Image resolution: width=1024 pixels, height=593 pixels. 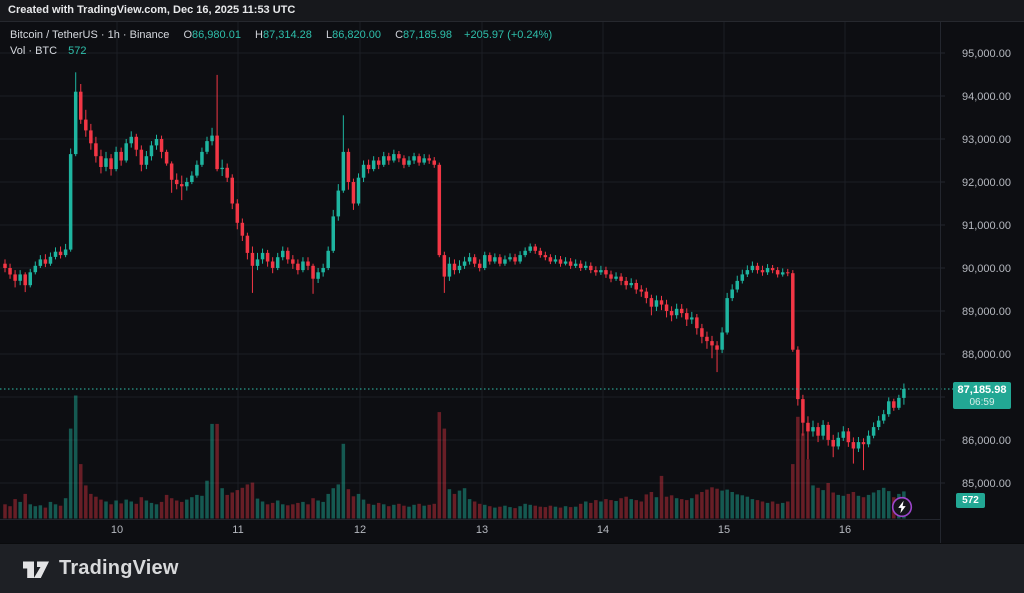 What do you see at coordinates (216, 35) in the screenshot?
I see `open-value: 86,980.01` at bounding box center [216, 35].